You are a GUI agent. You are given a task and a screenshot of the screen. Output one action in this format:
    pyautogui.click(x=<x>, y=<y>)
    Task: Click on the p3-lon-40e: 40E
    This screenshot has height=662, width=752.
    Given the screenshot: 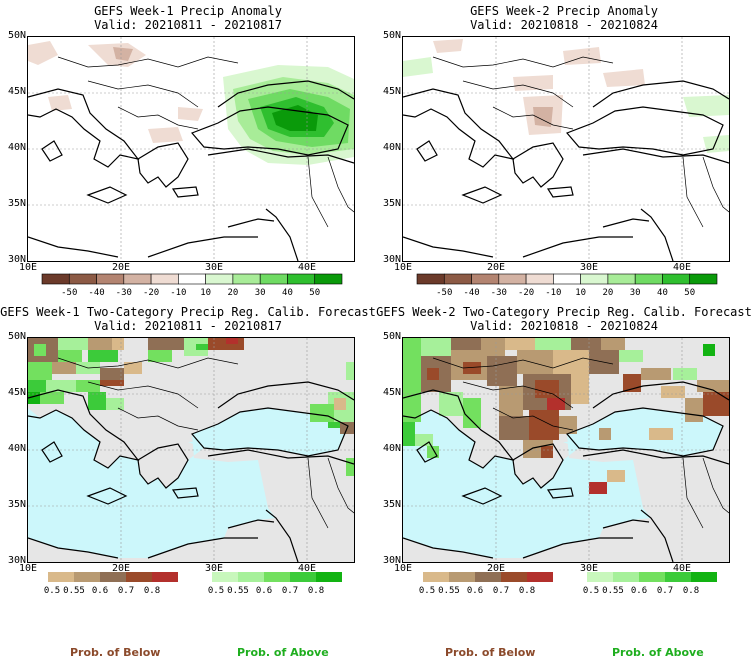 What is the action you would take?
    pyautogui.click(x=307, y=568)
    